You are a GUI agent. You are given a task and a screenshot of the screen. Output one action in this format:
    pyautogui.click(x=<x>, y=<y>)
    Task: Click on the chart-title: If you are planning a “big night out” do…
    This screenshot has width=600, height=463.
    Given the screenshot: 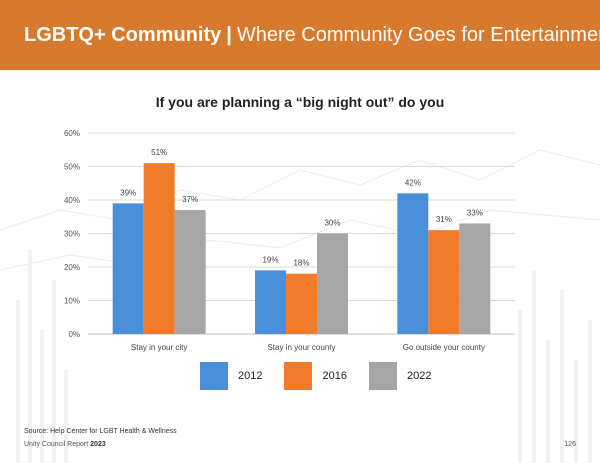 What is the action you would take?
    pyautogui.click(x=300, y=102)
    